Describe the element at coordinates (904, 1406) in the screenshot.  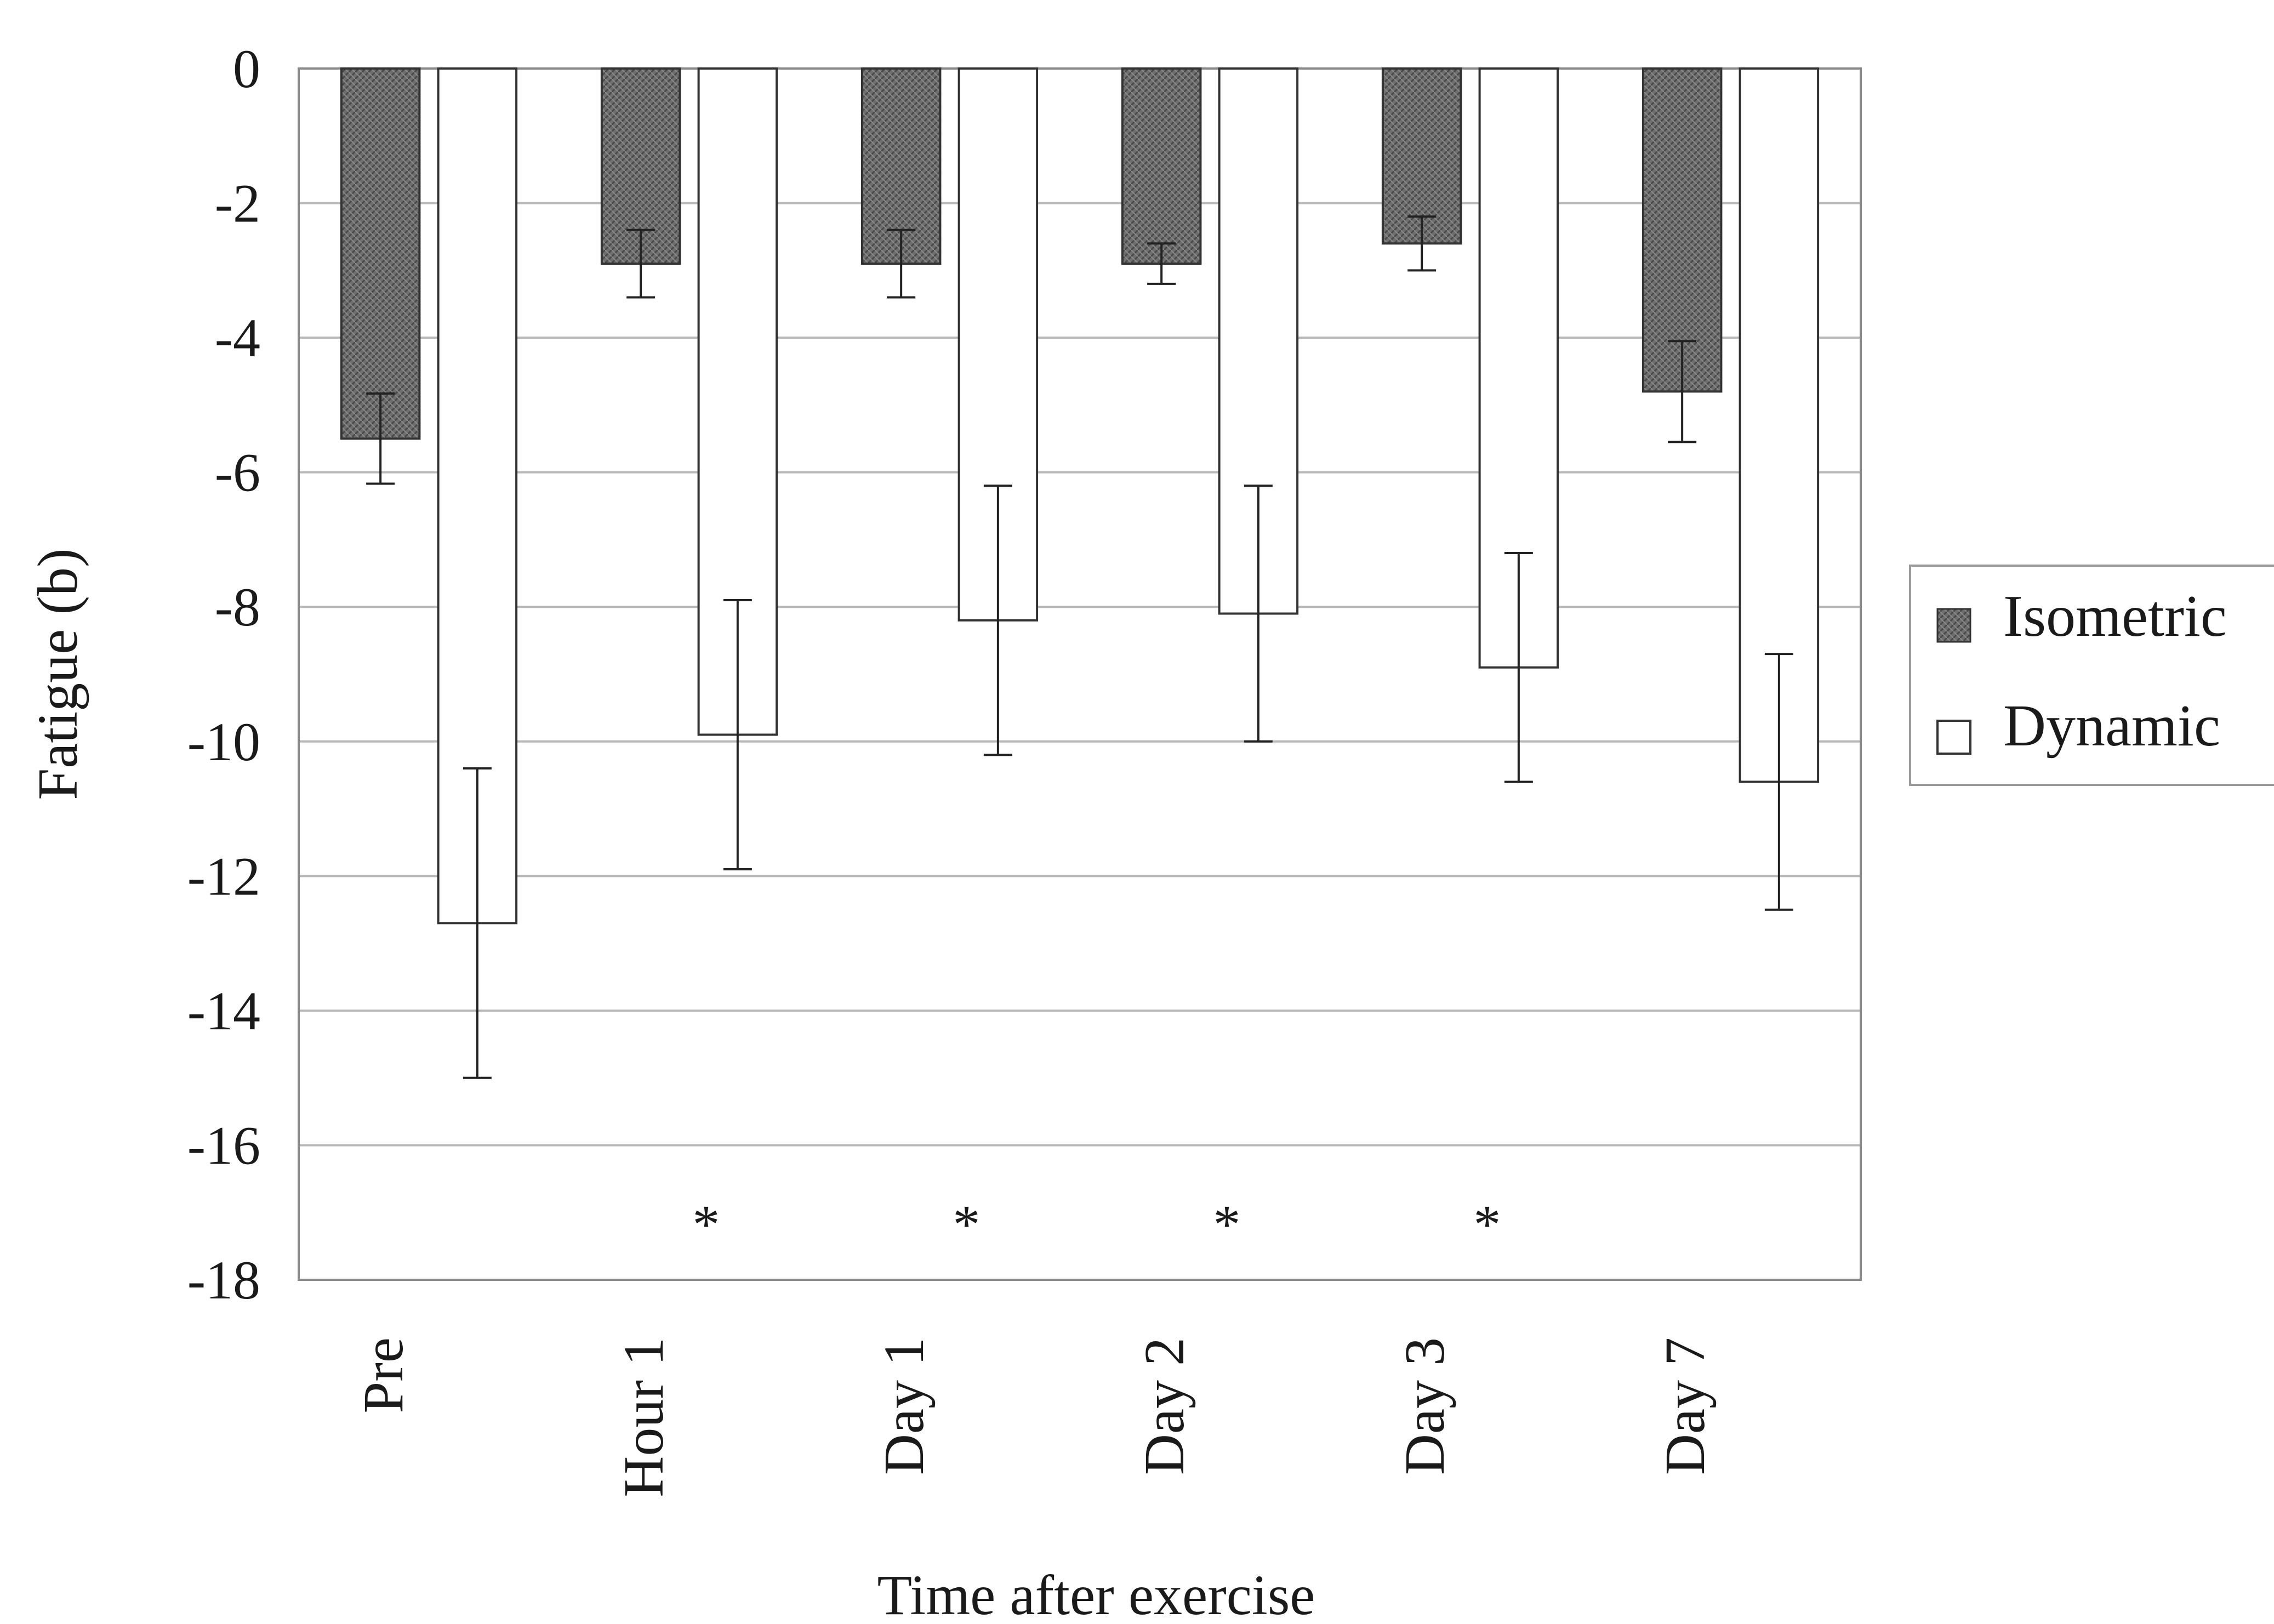
I see `x-tick-label: Day 1` at that location.